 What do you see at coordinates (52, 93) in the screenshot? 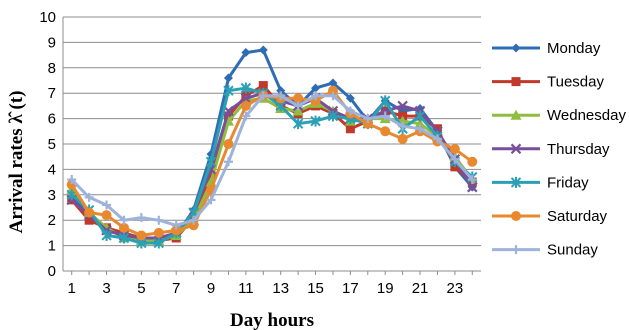
I see `y-tick-label: 7` at bounding box center [52, 93].